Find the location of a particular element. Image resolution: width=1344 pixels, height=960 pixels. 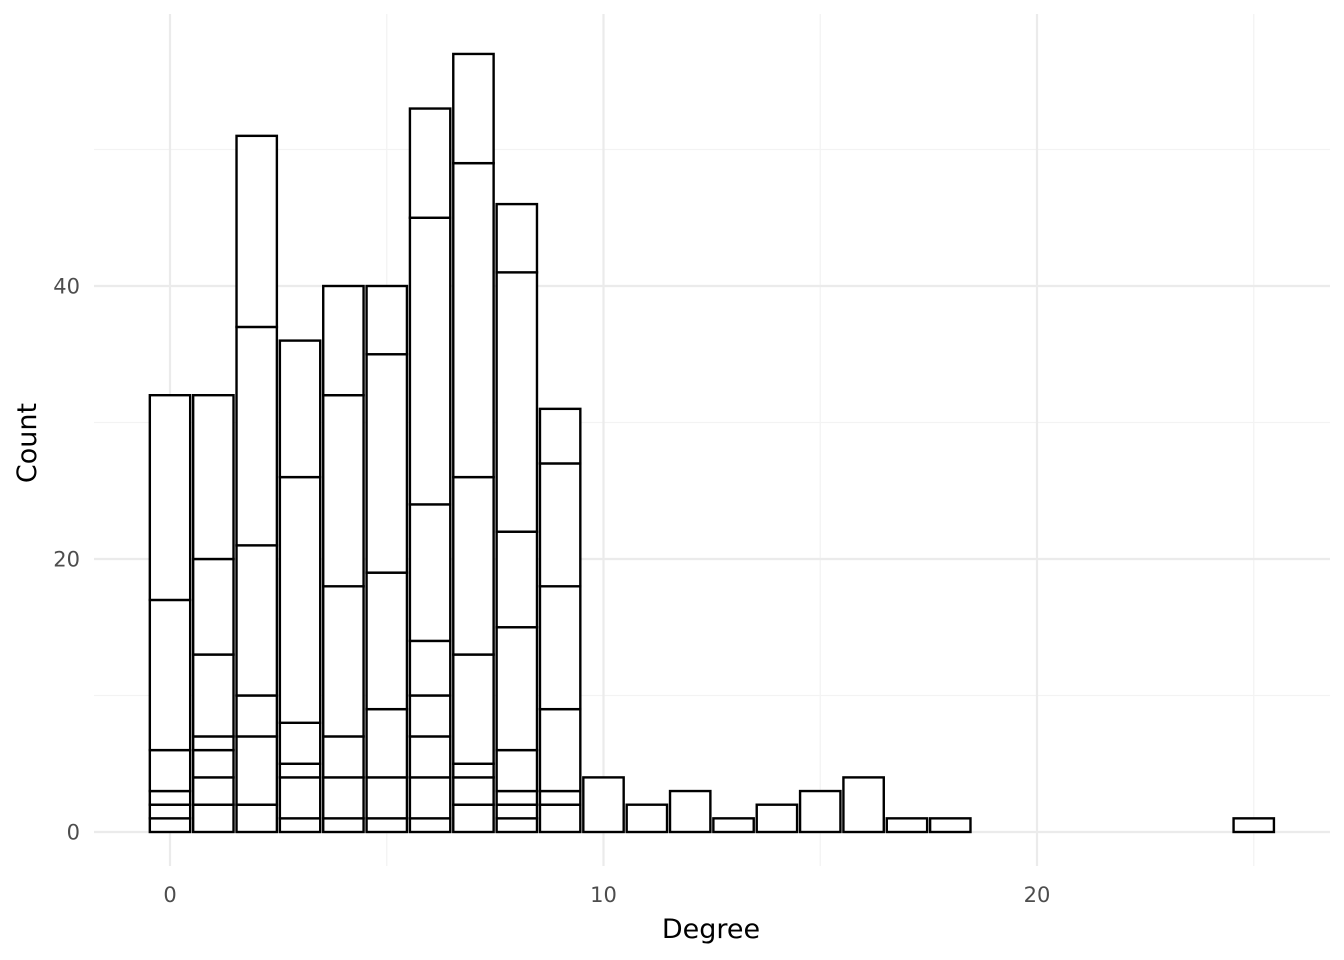

x-axis-tick-labels: 0 10 20 is located at coordinates (606, 895).